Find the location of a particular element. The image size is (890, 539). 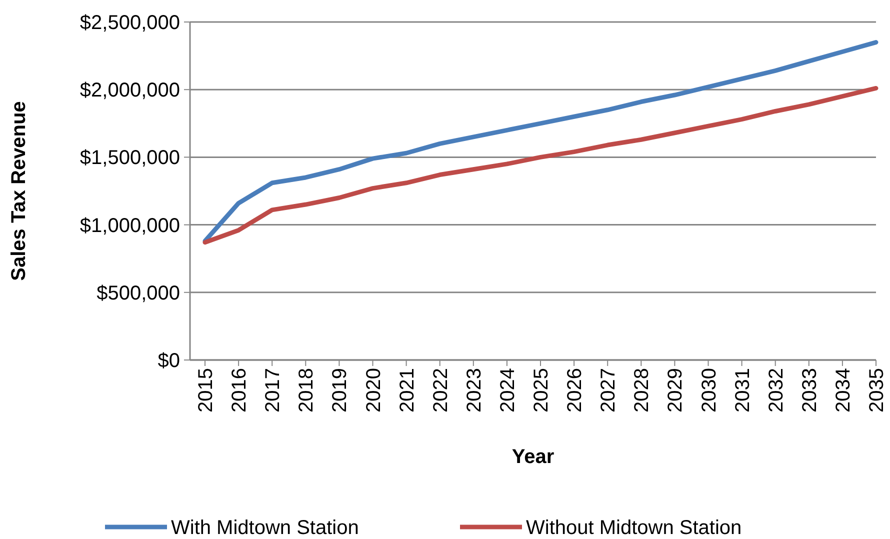

x-tick-label: 2034 is located at coordinates (843, 390).